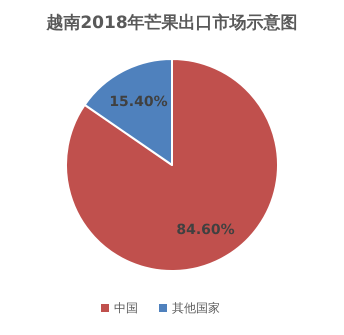 The image size is (344, 335). Describe the element at coordinates (171, 23) in the screenshot. I see `chart-title: 越南2018年芒果出口市场示意图` at that location.